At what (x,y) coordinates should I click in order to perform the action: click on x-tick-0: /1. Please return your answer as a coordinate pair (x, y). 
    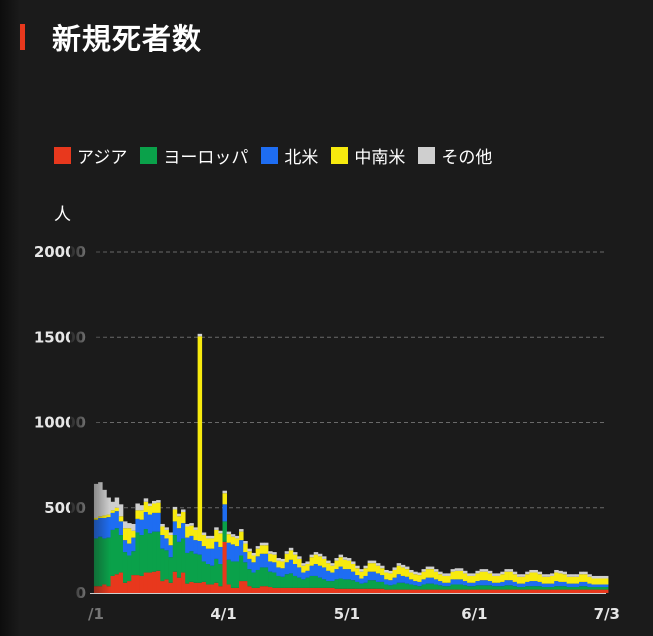
    Looking at the image, I should click on (96, 614).